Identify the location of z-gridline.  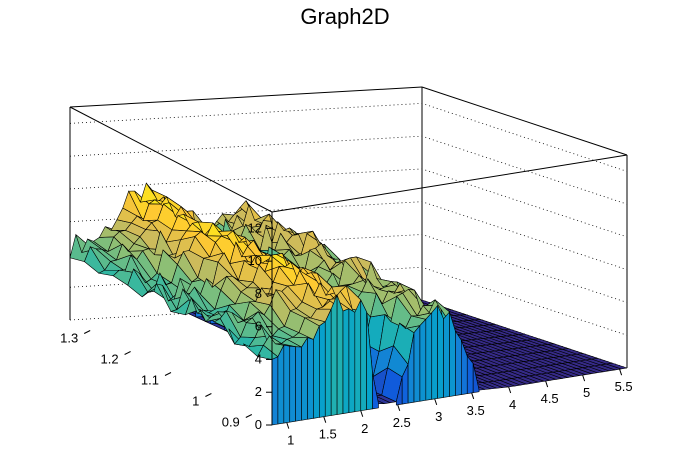
(348, 137).